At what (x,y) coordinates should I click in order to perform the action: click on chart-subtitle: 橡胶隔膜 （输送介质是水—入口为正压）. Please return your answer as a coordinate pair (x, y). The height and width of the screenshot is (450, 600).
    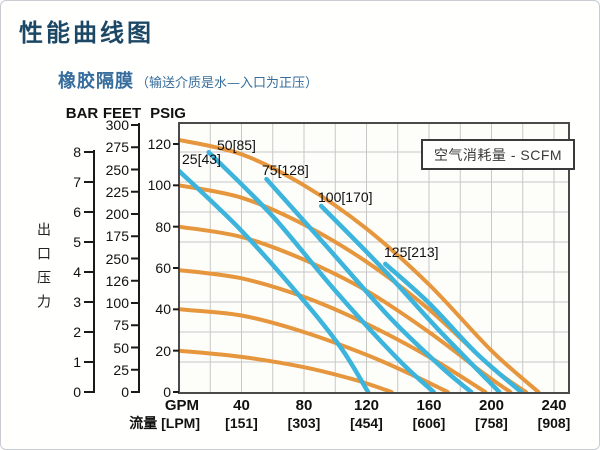
    Looking at the image, I should click on (188, 80).